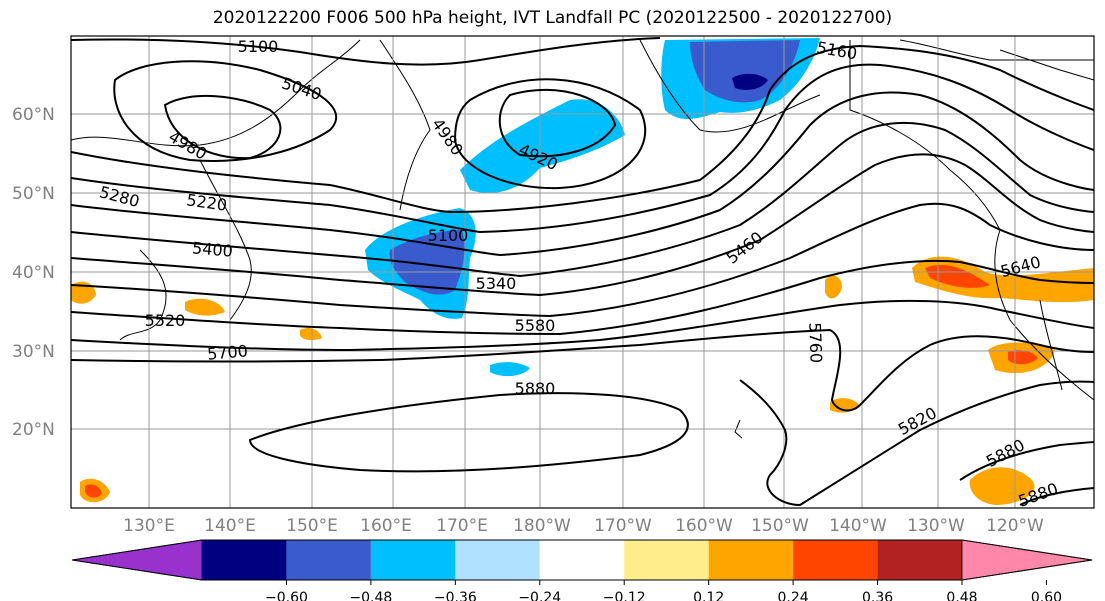 The width and height of the screenshot is (1105, 601). I want to click on contour-label: 5400, so click(212, 249).